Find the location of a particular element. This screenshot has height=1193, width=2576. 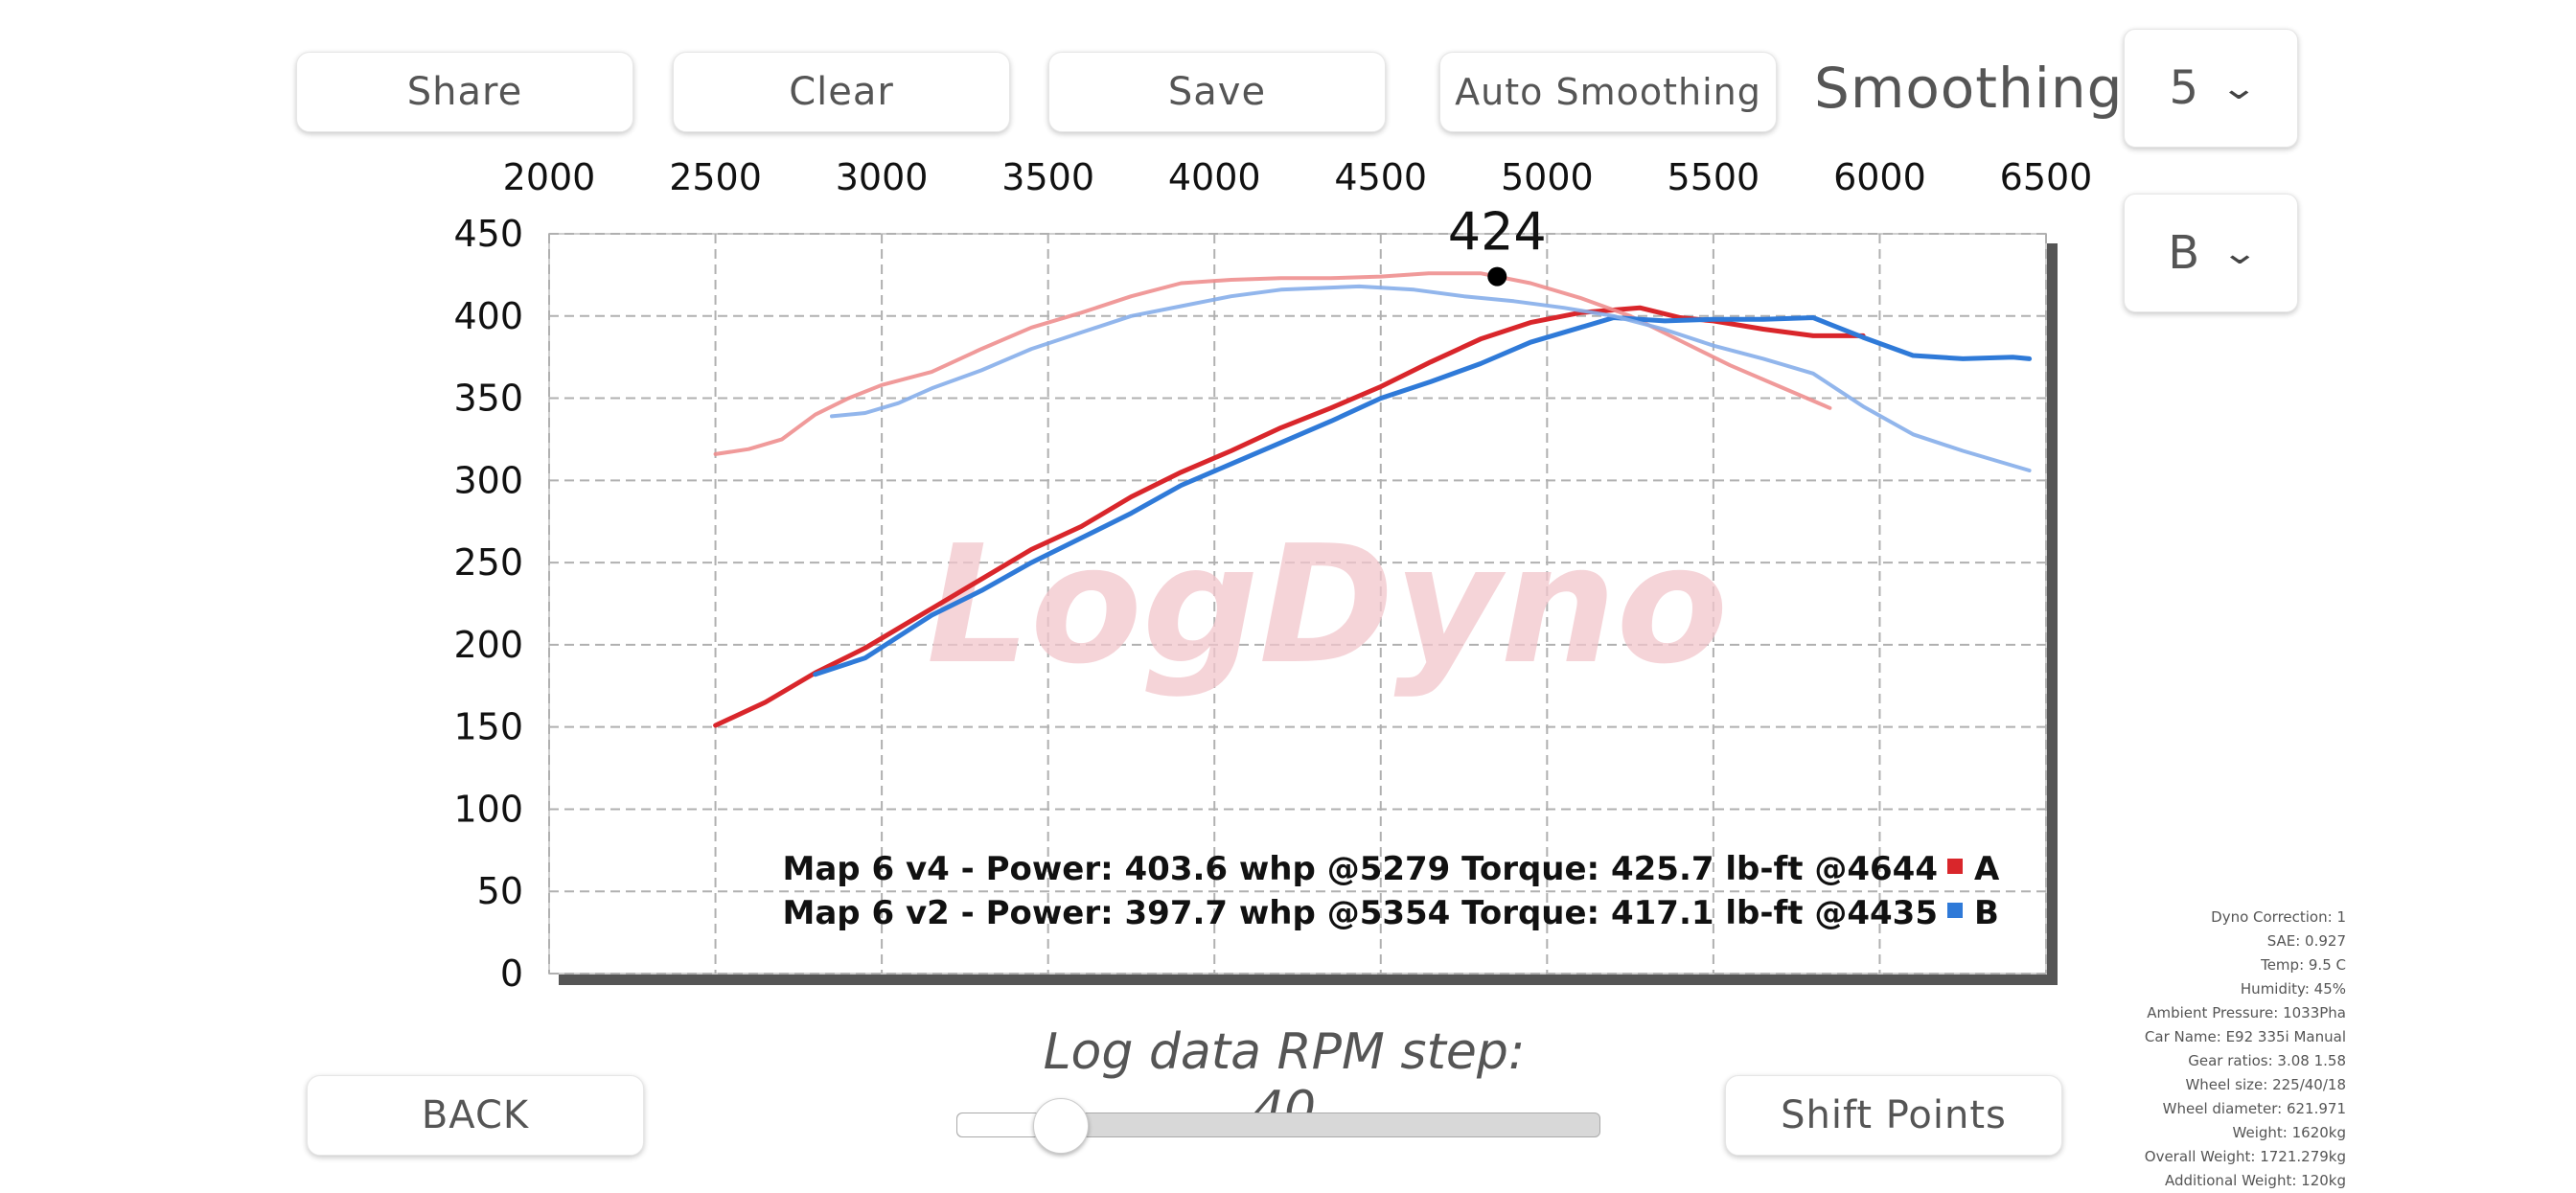

x-tick-label: 3500 is located at coordinates (1047, 177).